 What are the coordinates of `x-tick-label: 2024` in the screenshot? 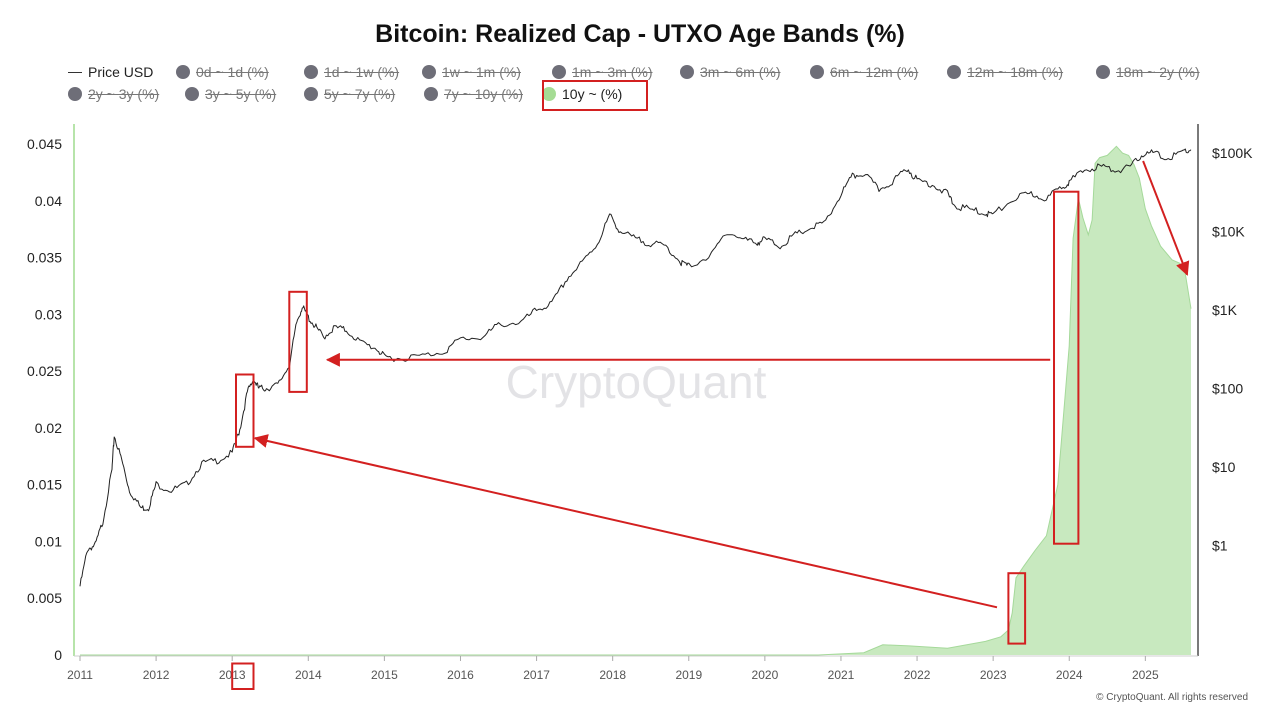 It's located at (1069, 675).